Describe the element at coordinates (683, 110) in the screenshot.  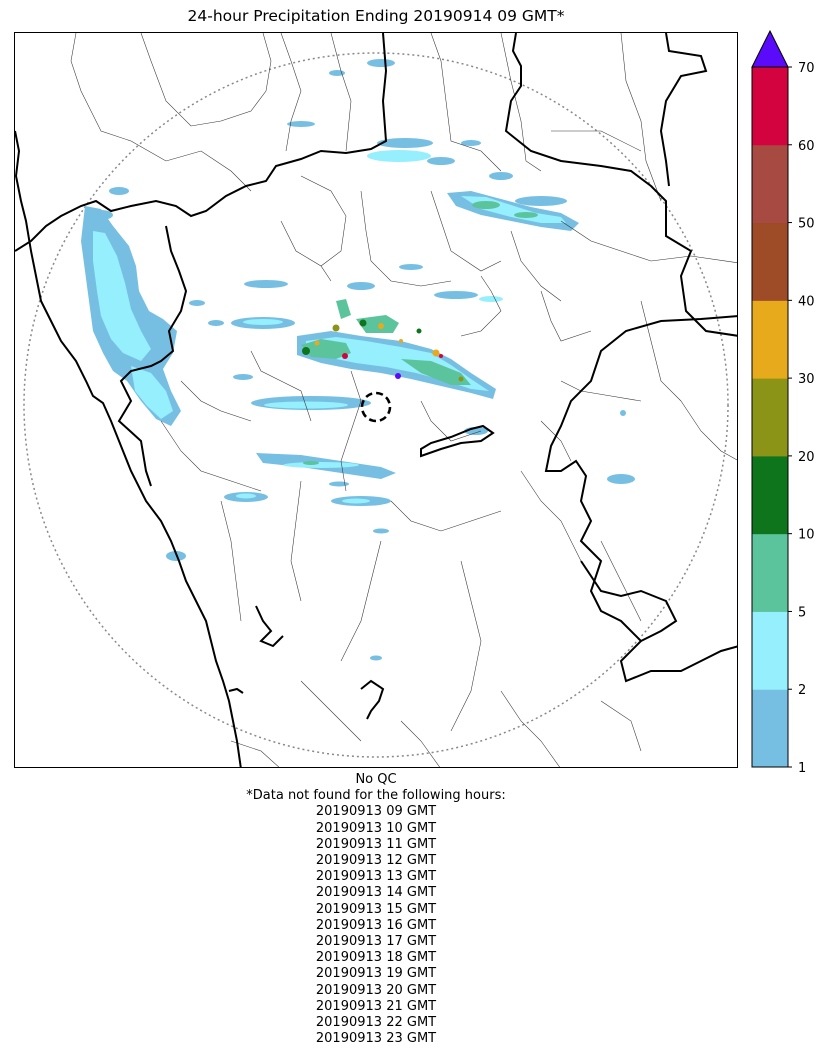
I see `northeast-arm` at that location.